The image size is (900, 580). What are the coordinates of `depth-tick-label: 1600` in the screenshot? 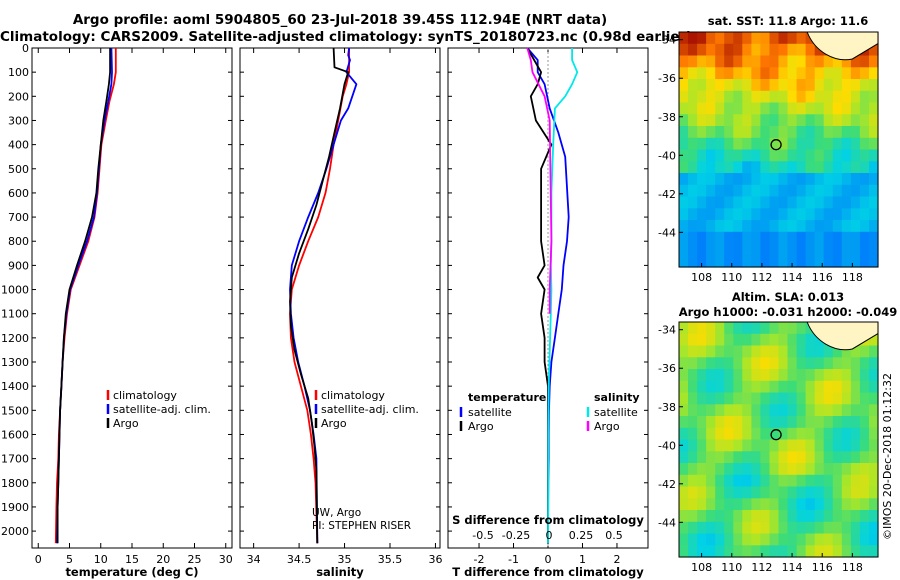 It's located at (15, 434).